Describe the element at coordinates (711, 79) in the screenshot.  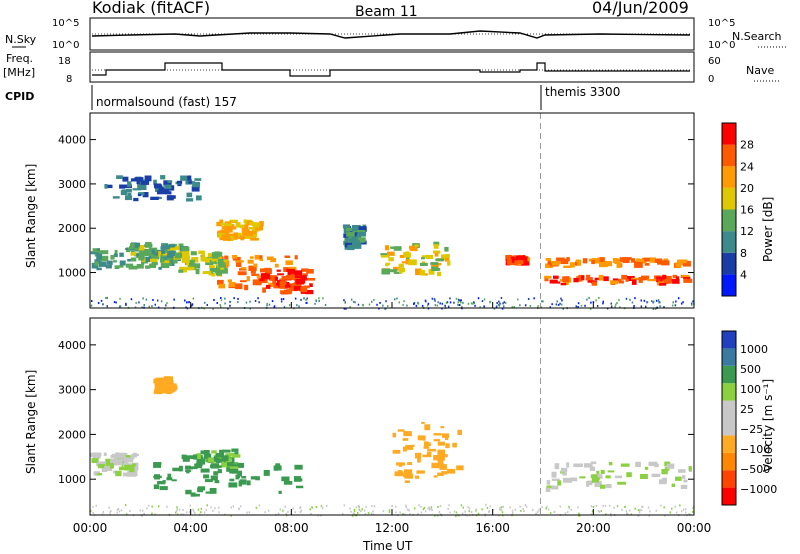
I see `nave-tick-bottom: 0` at that location.